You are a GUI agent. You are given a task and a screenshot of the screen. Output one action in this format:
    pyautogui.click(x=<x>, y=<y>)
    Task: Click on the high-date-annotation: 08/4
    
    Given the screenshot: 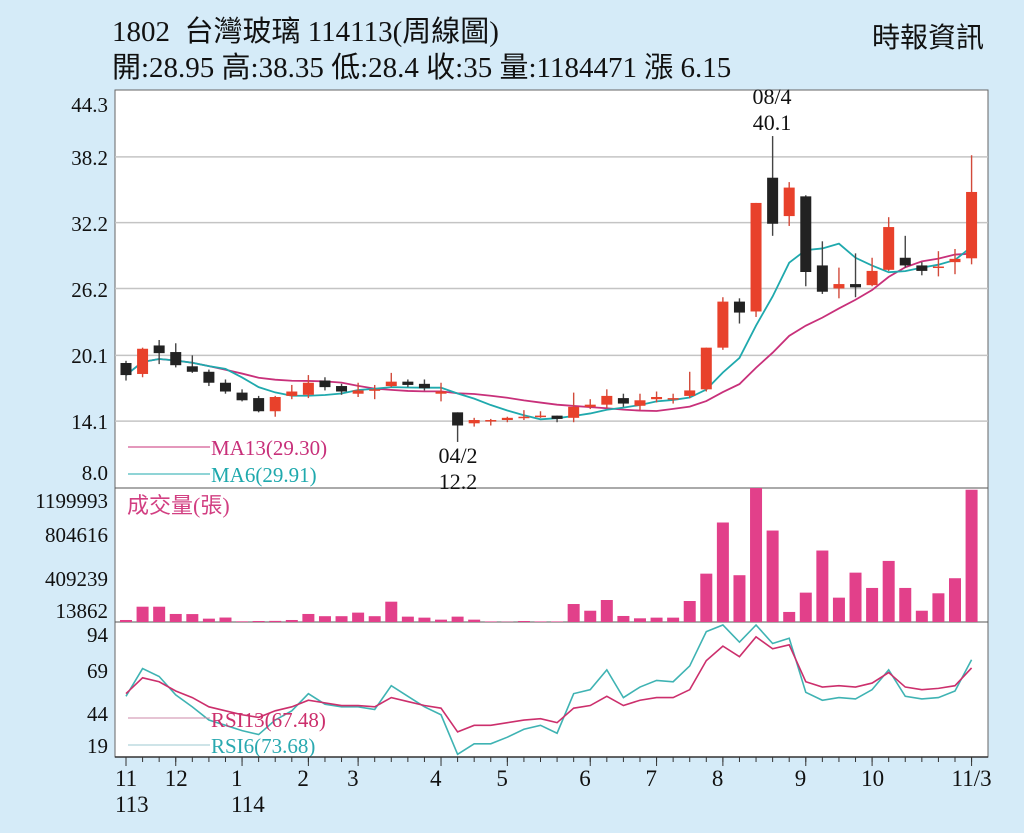 What is the action you would take?
    pyautogui.click(x=771, y=96)
    